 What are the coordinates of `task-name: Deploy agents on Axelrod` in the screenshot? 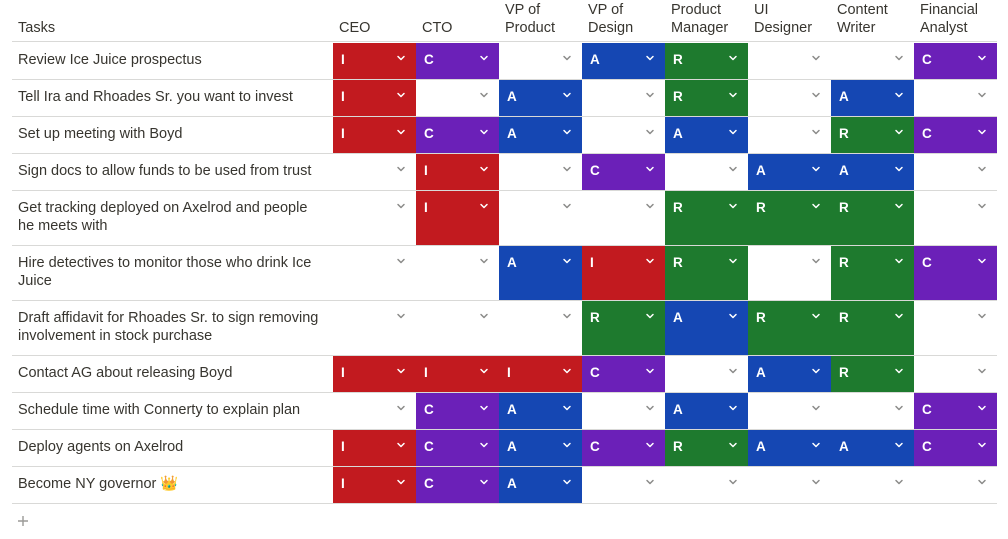 It's located at (101, 447).